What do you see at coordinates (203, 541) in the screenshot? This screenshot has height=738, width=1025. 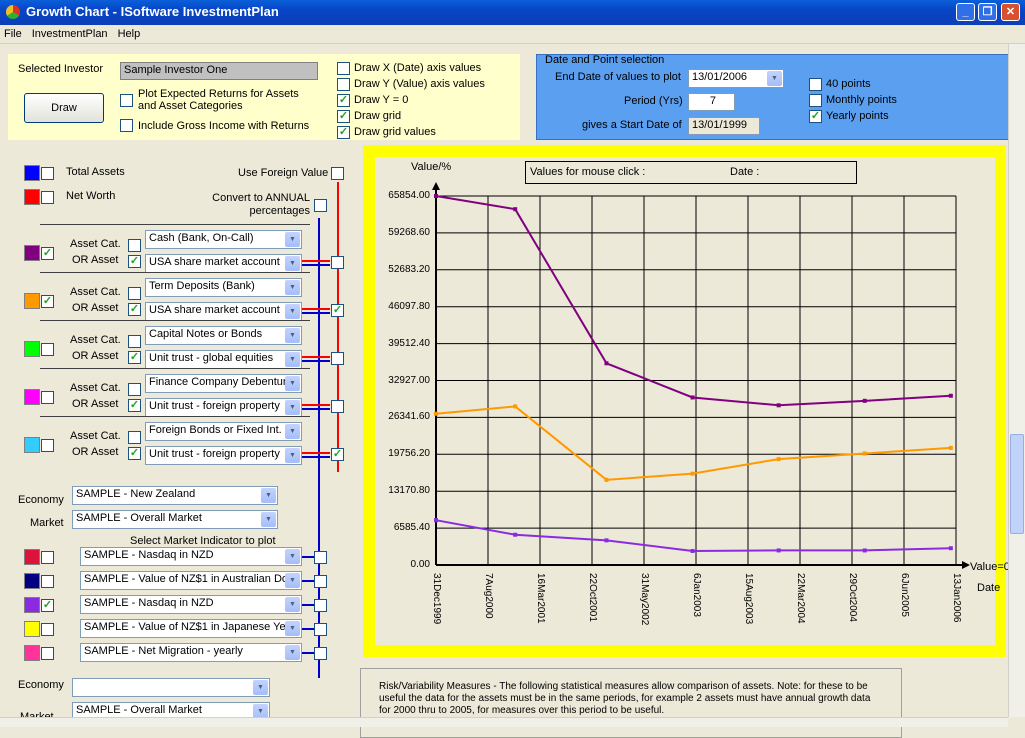 I see `select-indicator-label: Select Market Indicator to plot` at bounding box center [203, 541].